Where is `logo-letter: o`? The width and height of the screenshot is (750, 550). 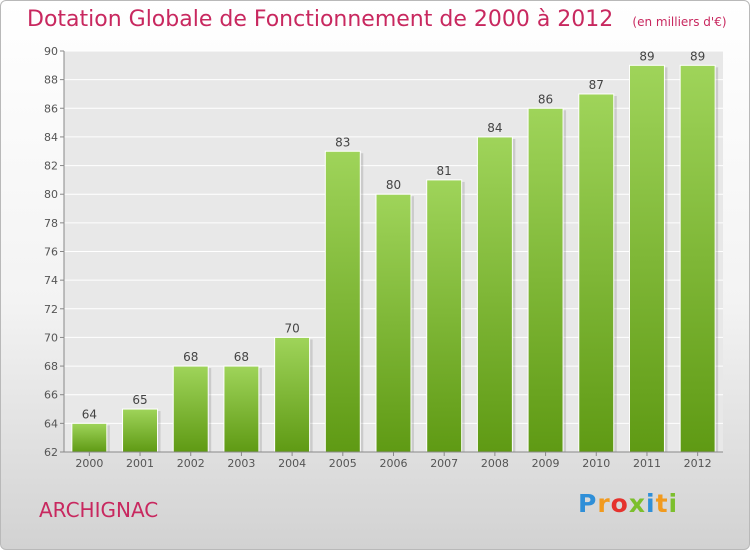 logo-letter: o is located at coordinates (619, 503).